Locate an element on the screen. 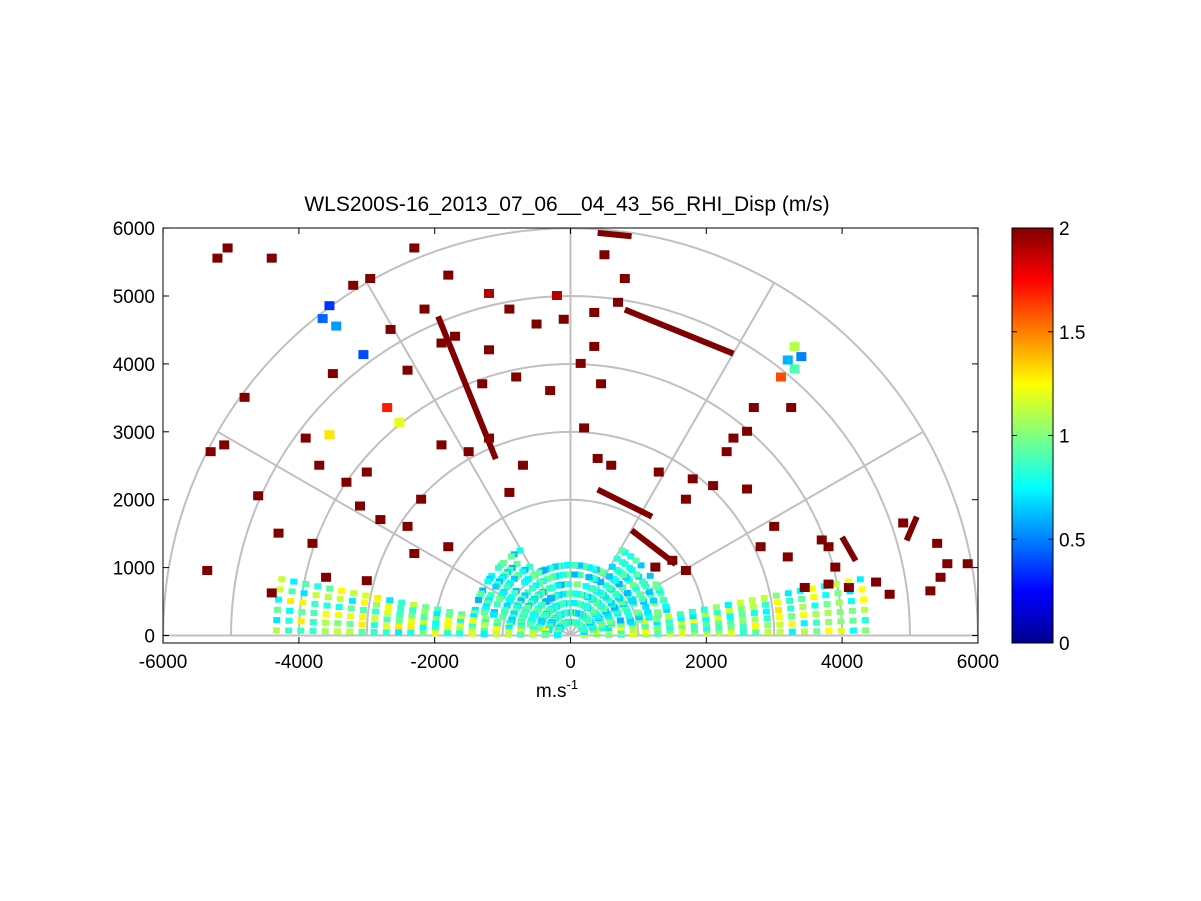 The width and height of the screenshot is (1201, 901). y-tick-label: 6000 is located at coordinates (134, 229).